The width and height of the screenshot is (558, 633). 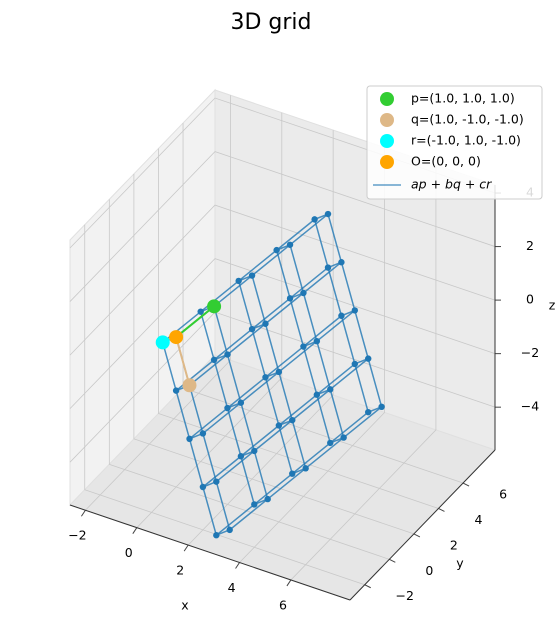 I want to click on legend-label: O=(0, 0, 0), so click(x=446, y=161).